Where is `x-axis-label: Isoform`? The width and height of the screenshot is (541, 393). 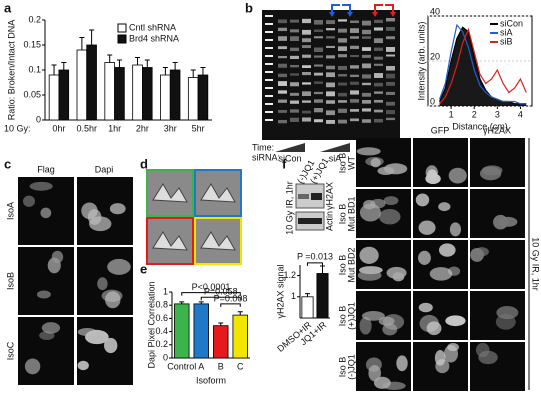
x-axis-label: Isoform is located at coordinates (211, 380).